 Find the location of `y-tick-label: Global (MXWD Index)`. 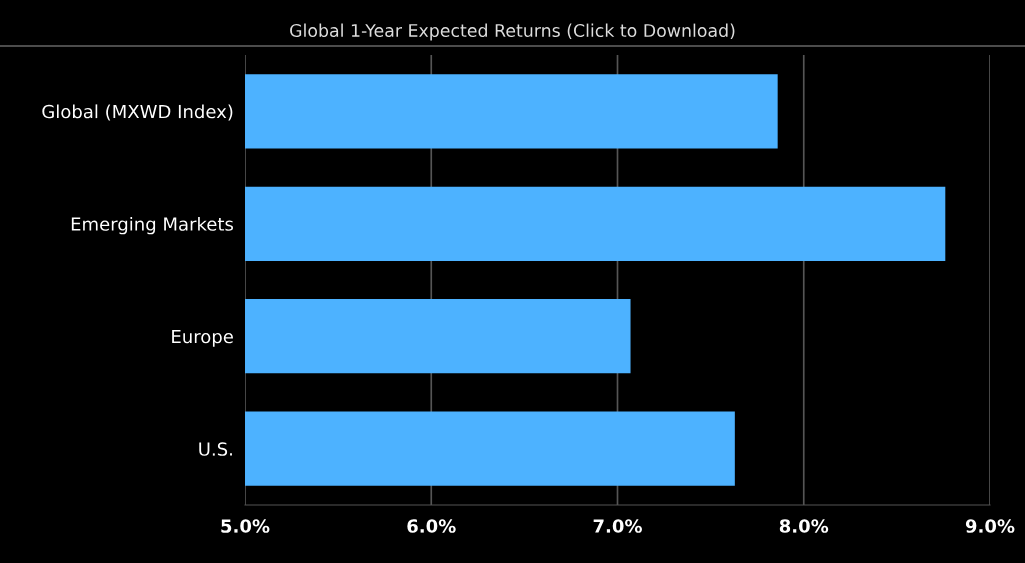

y-tick-label: Global (MXWD Index) is located at coordinates (137, 112).